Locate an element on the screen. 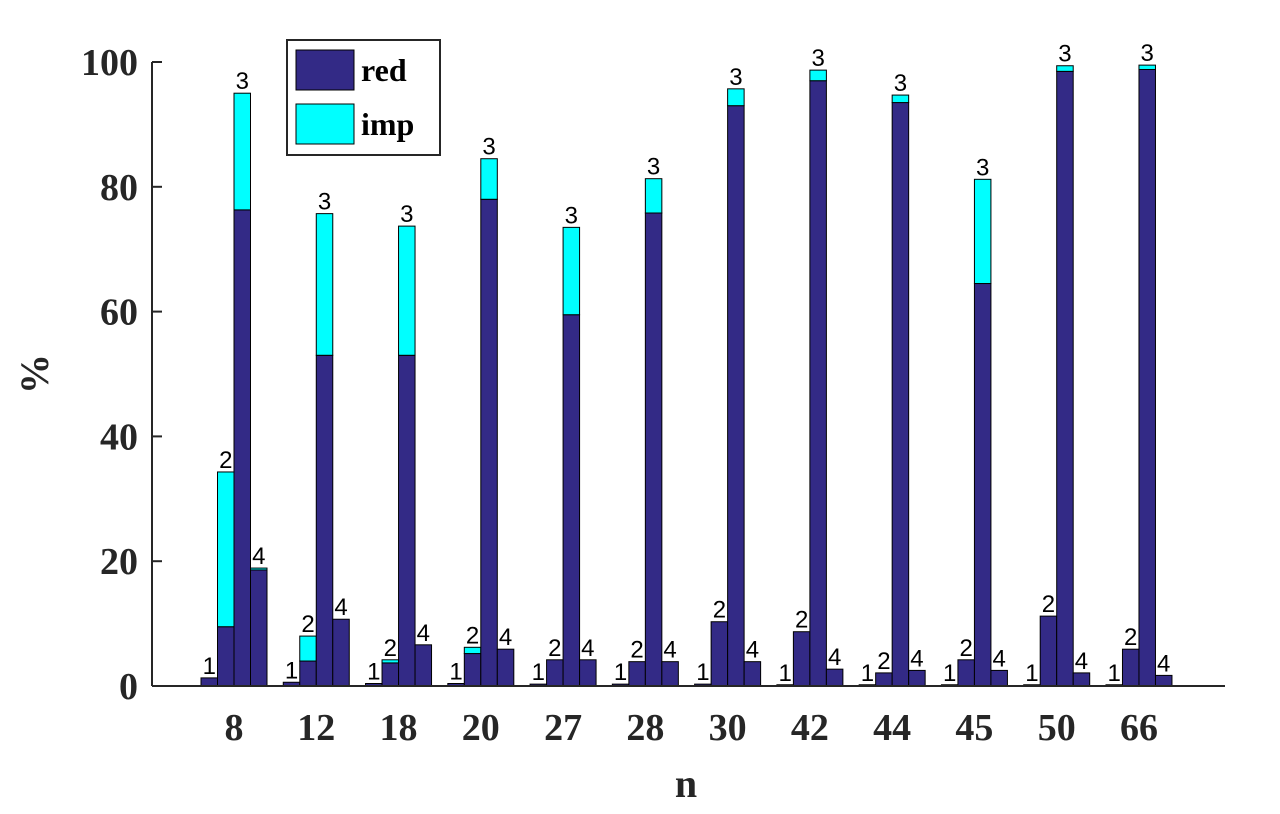  legend: red imp is located at coordinates (363, 97).